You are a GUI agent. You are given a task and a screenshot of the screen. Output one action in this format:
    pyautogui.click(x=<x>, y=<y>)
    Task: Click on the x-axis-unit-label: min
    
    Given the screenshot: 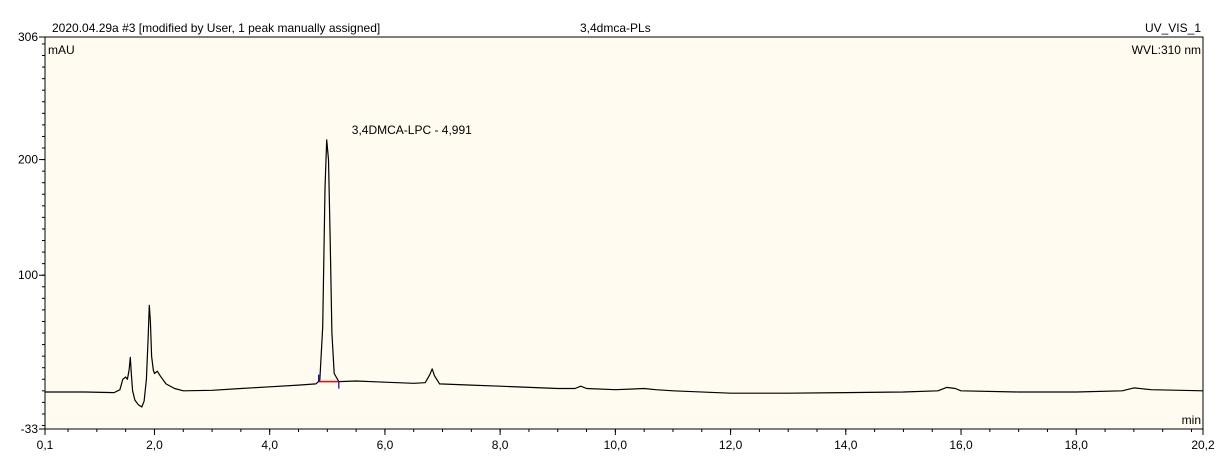 What is the action you would take?
    pyautogui.click(x=1191, y=420)
    